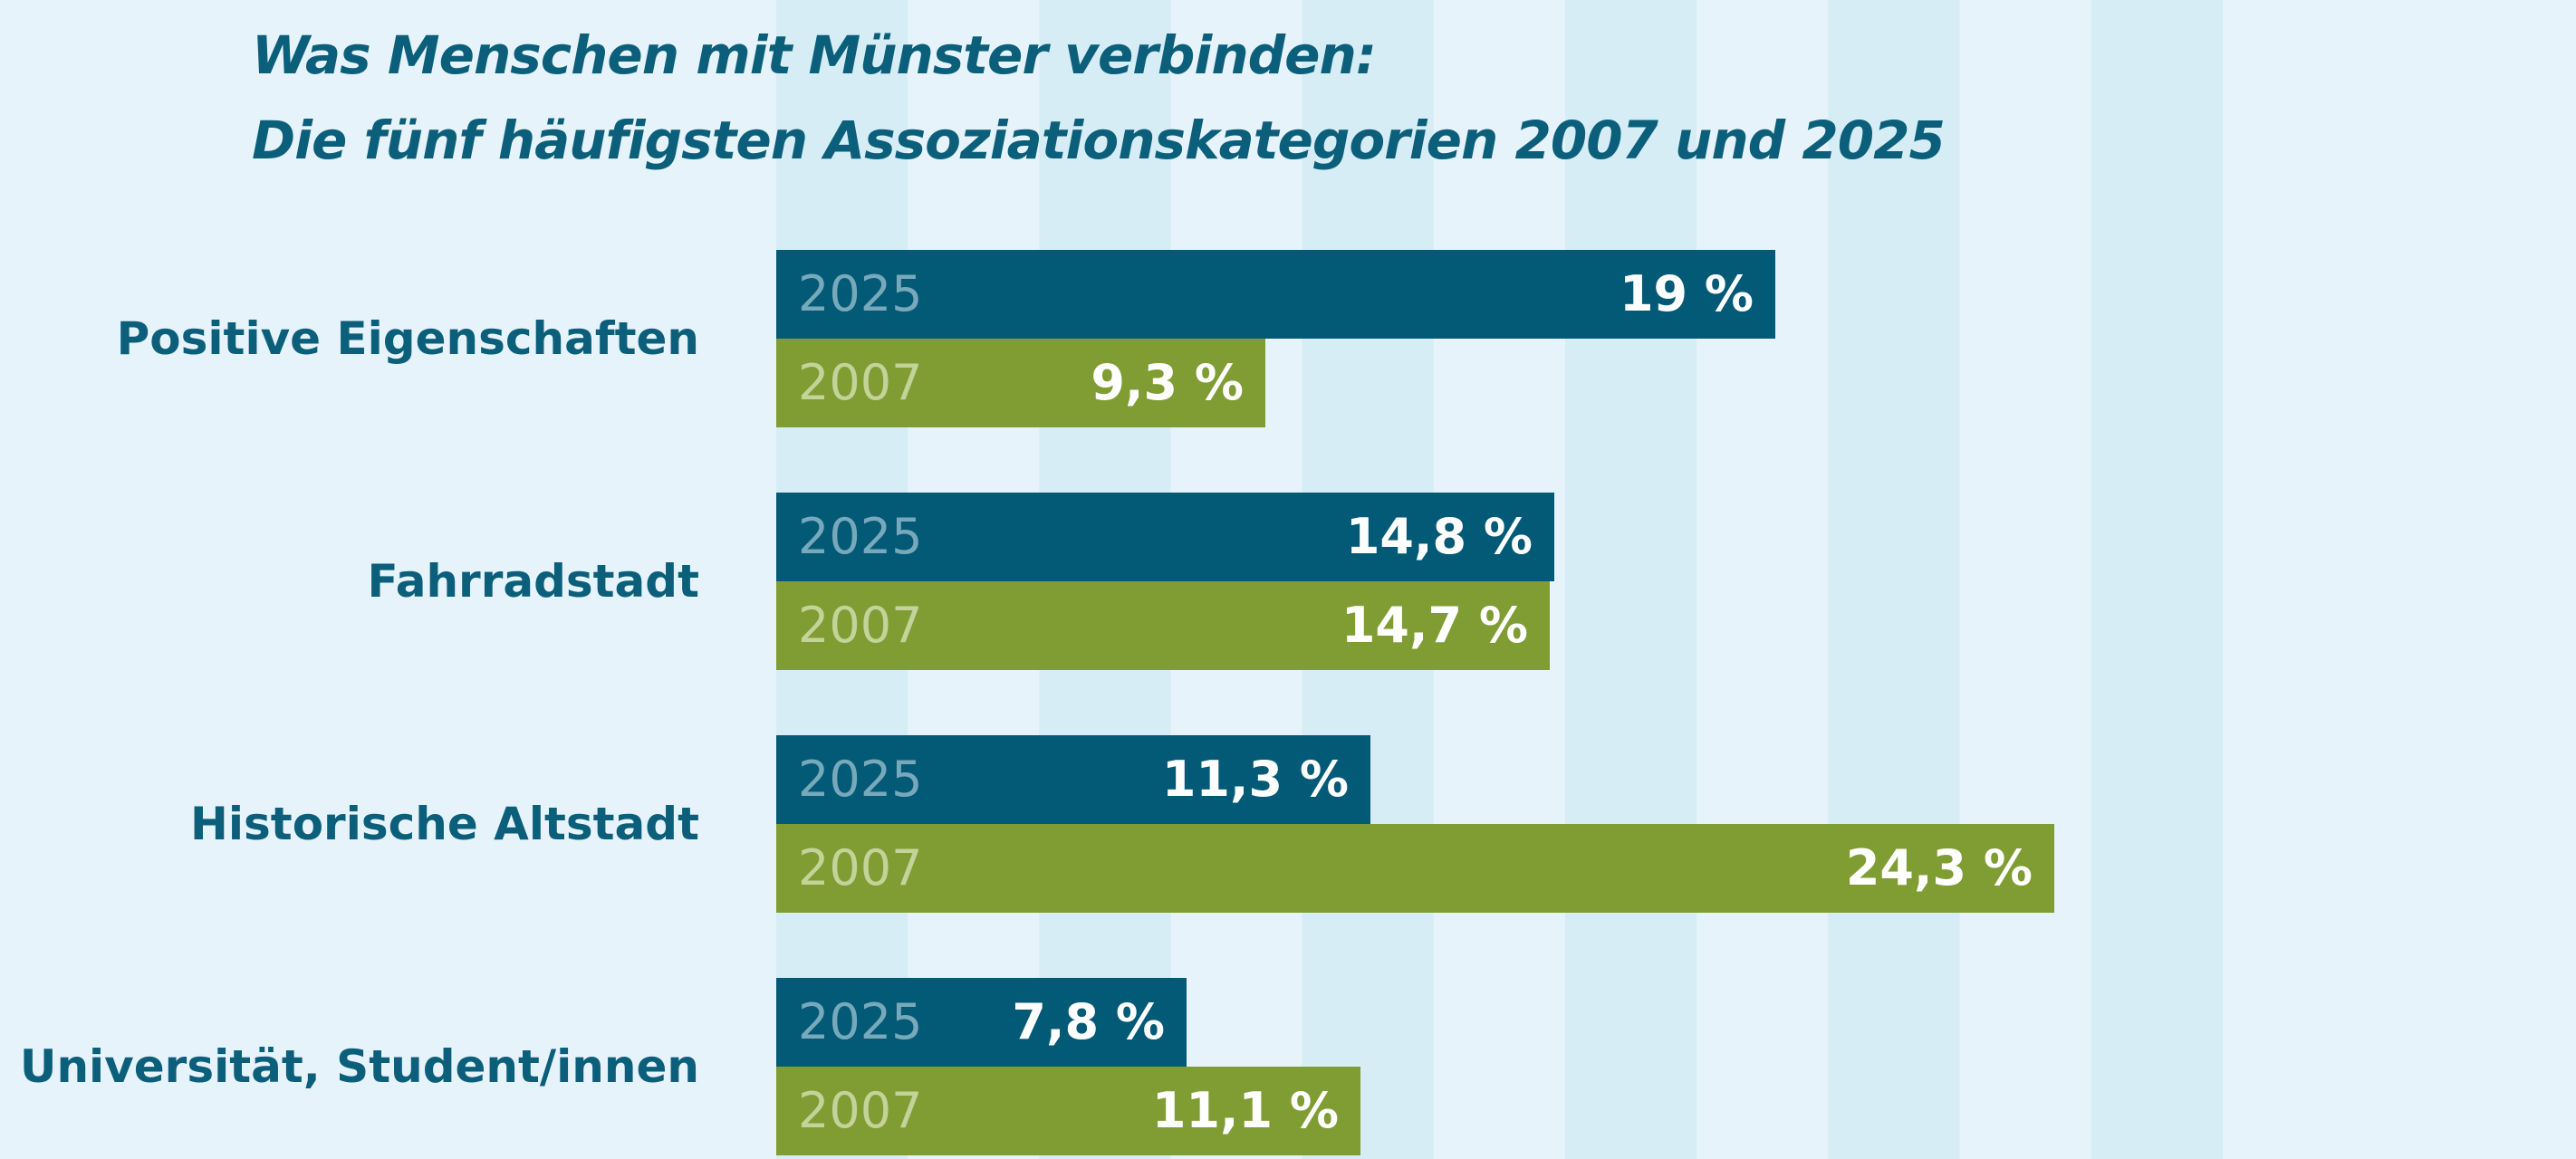 The image size is (2576, 1159). I want to click on bar-2025: 2025 14,8 %, so click(1165, 537).